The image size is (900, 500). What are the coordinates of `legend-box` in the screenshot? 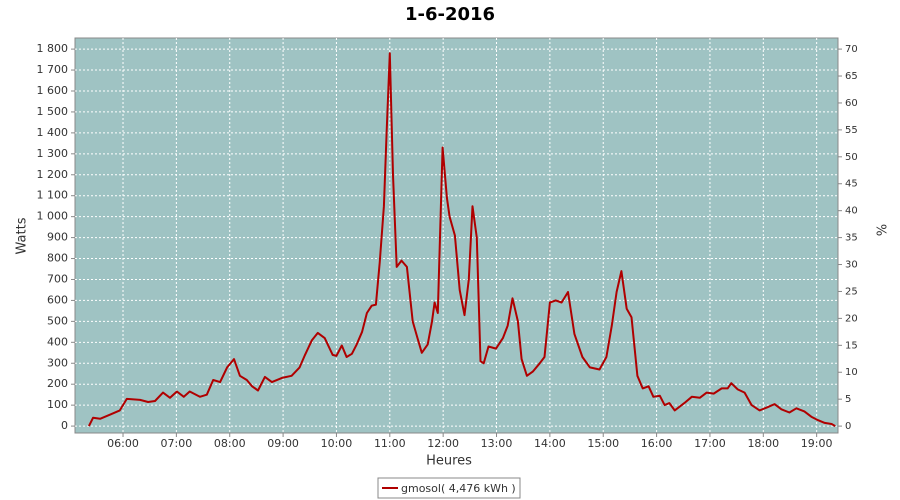 It's located at (449, 488).